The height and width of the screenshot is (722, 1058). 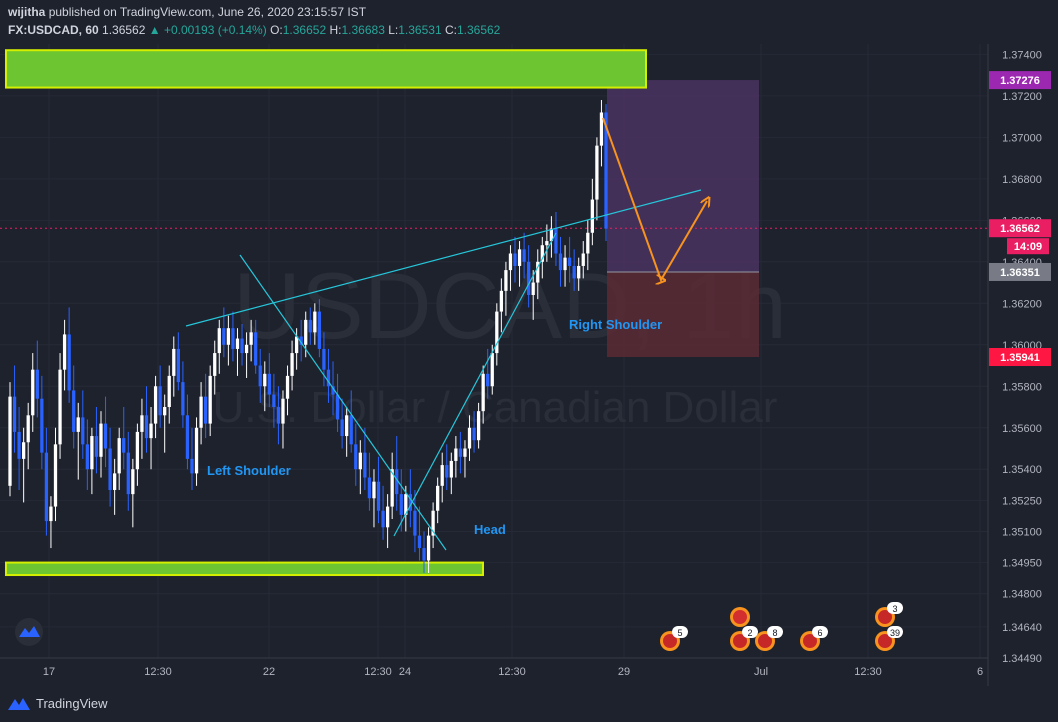 I want to click on event-count: 8, so click(x=774, y=633).